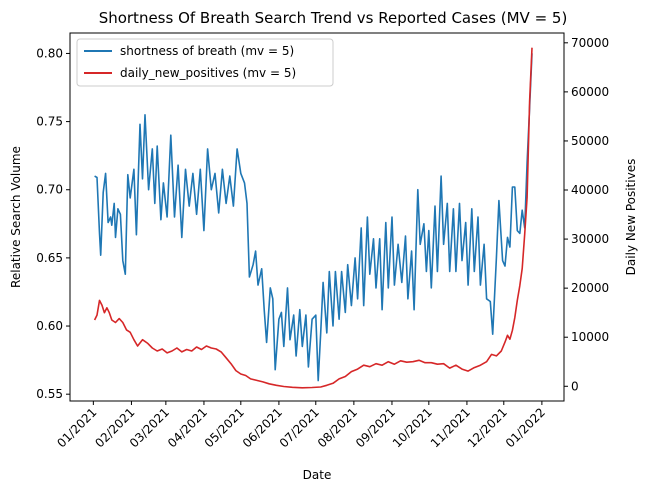 The image size is (649, 491). What do you see at coordinates (317, 475) in the screenshot?
I see `x-axis-label: Date` at bounding box center [317, 475].